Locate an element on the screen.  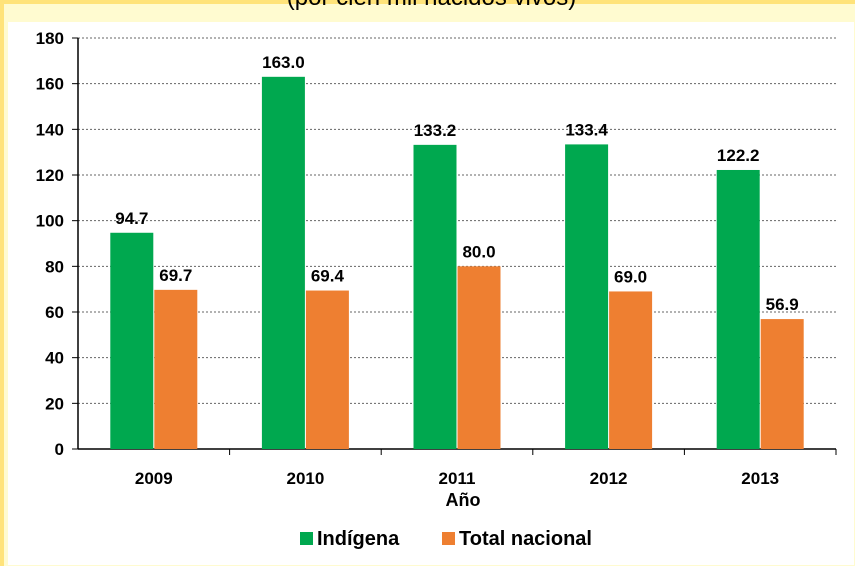
x-tick-label: 2010 is located at coordinates (305, 478).